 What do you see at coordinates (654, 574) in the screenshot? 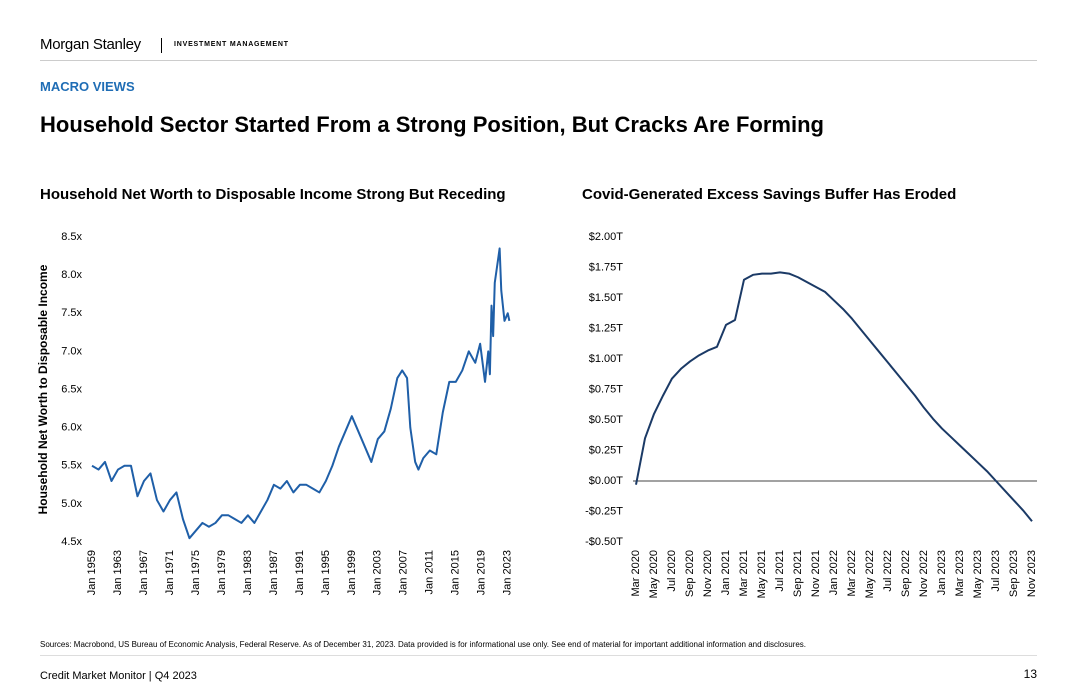
I see `x-tick-label: May 2020` at bounding box center [654, 574].